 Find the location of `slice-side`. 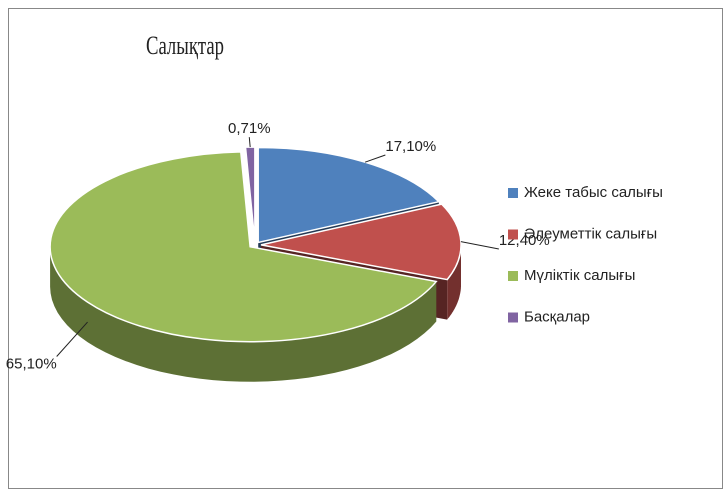

slice-side is located at coordinates (243, 314).